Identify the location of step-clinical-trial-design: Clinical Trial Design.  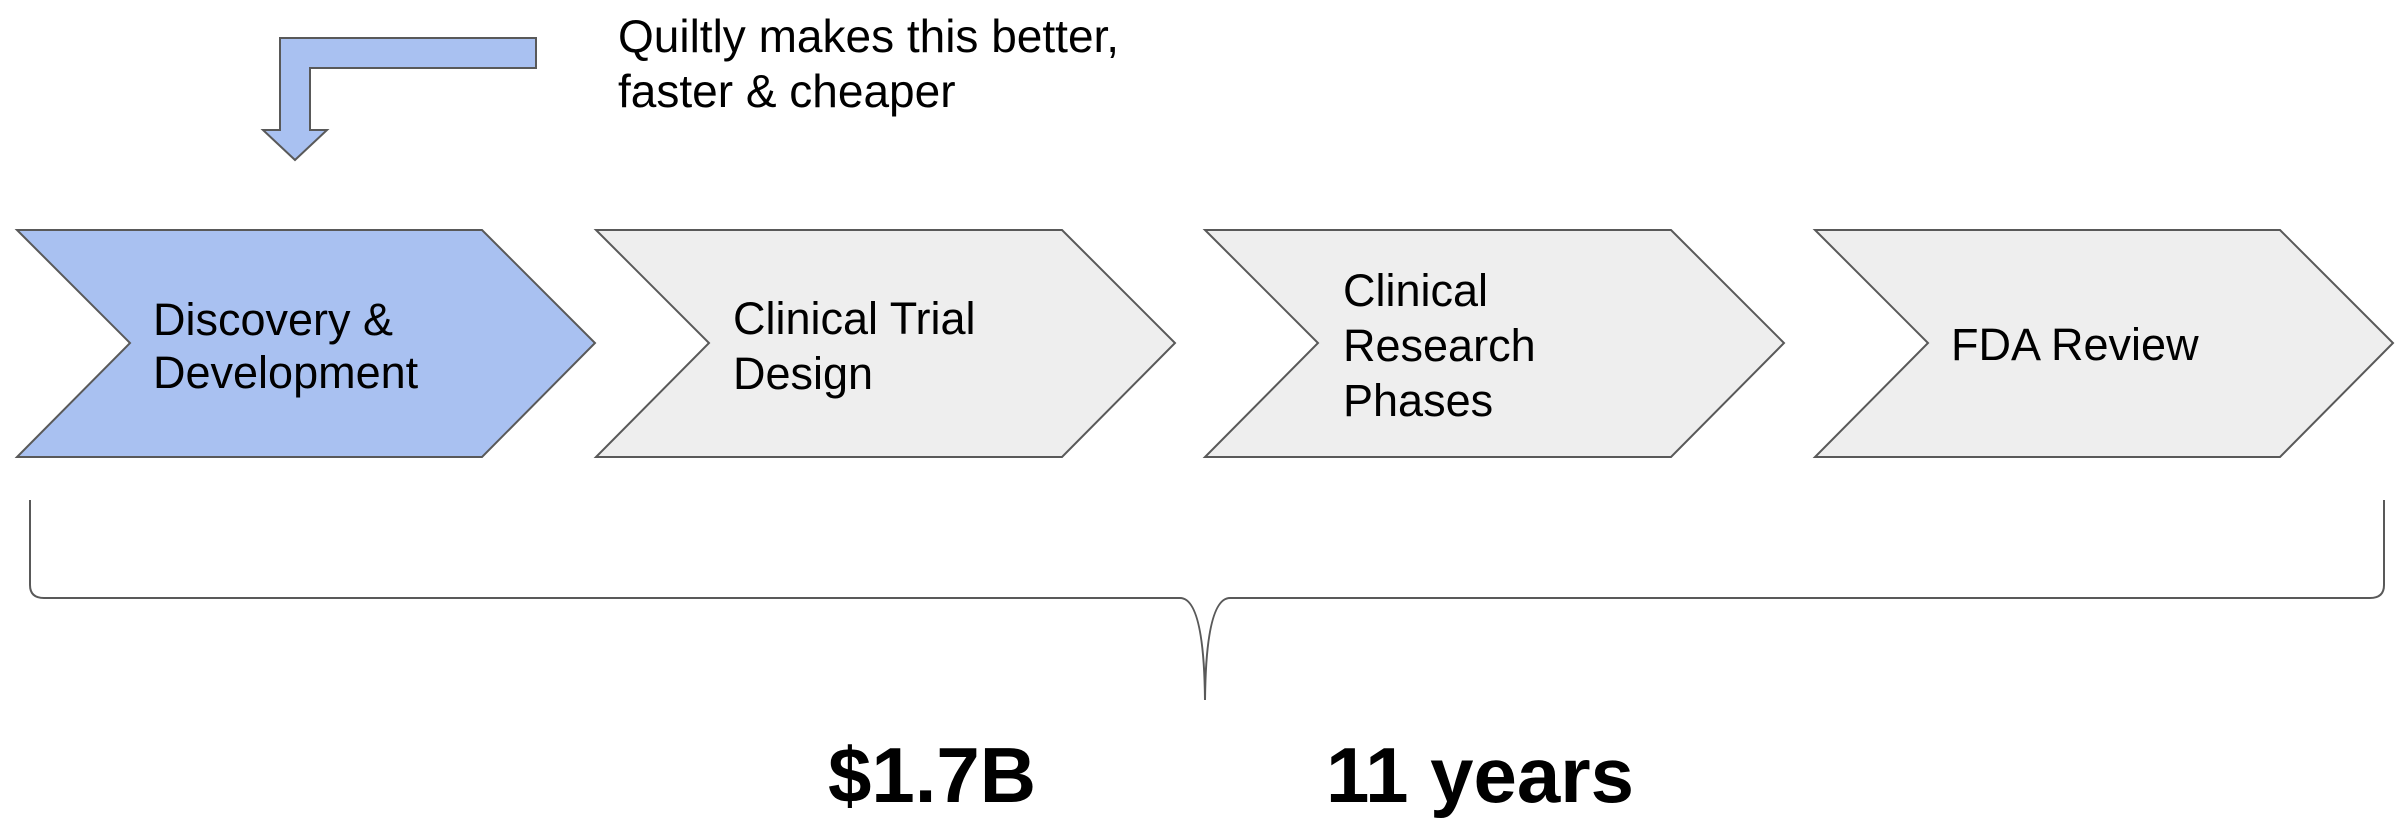
(885, 343).